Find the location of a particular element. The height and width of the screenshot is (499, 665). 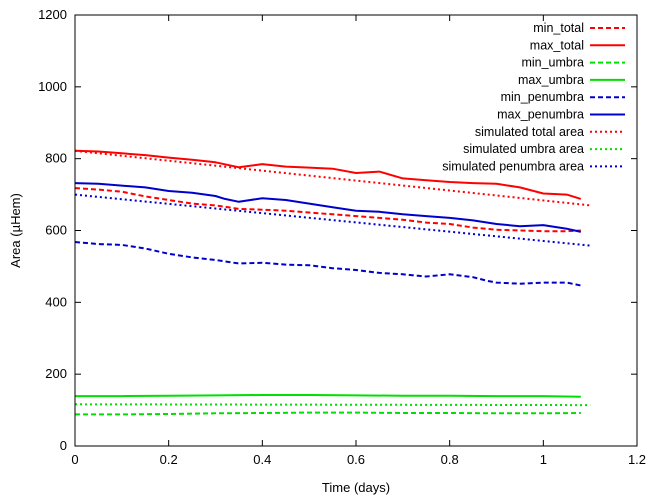

x-tick-label: 0.6 is located at coordinates (356, 459).